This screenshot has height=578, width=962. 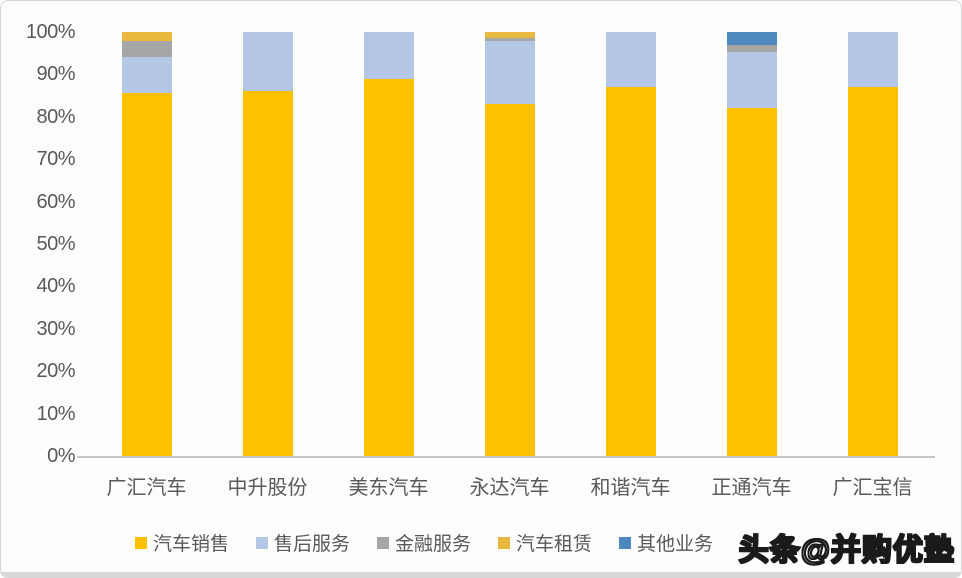 I want to click on legend-item: 金融服务, so click(x=423, y=542).